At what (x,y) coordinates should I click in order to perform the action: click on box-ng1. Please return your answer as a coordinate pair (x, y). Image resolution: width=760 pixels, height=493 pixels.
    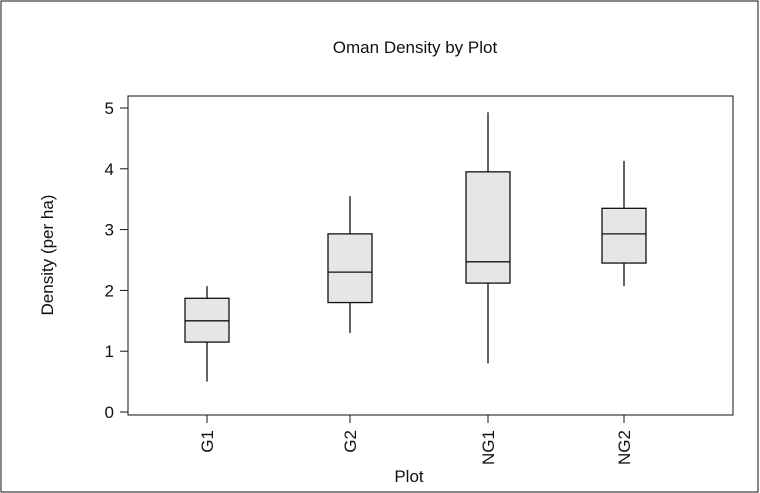
    Looking at the image, I should click on (488, 238).